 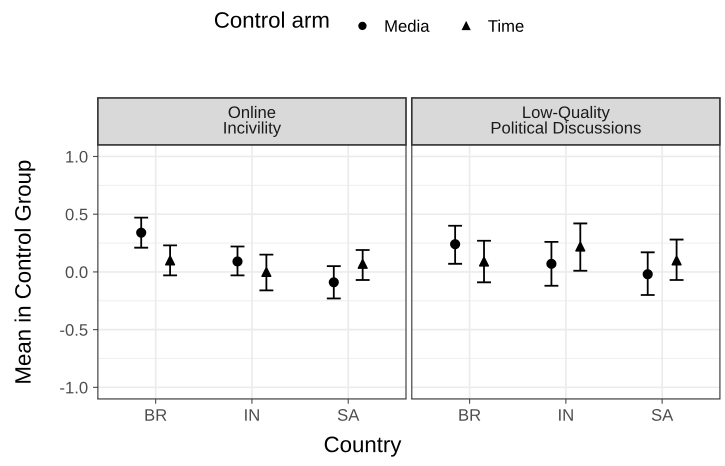 I want to click on y-axis-title: Mean in Control Group, so click(x=25, y=271).